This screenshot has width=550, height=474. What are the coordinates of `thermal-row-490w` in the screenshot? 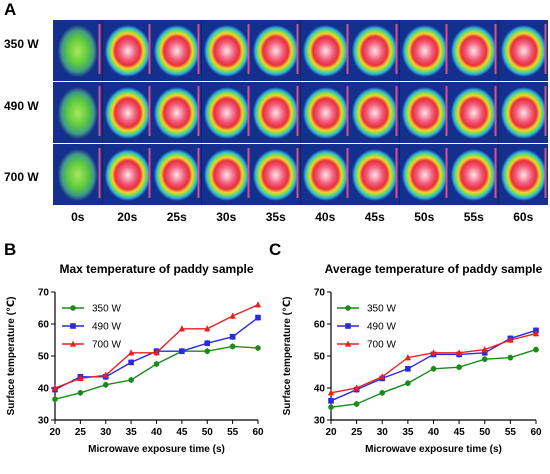 It's located at (300, 112).